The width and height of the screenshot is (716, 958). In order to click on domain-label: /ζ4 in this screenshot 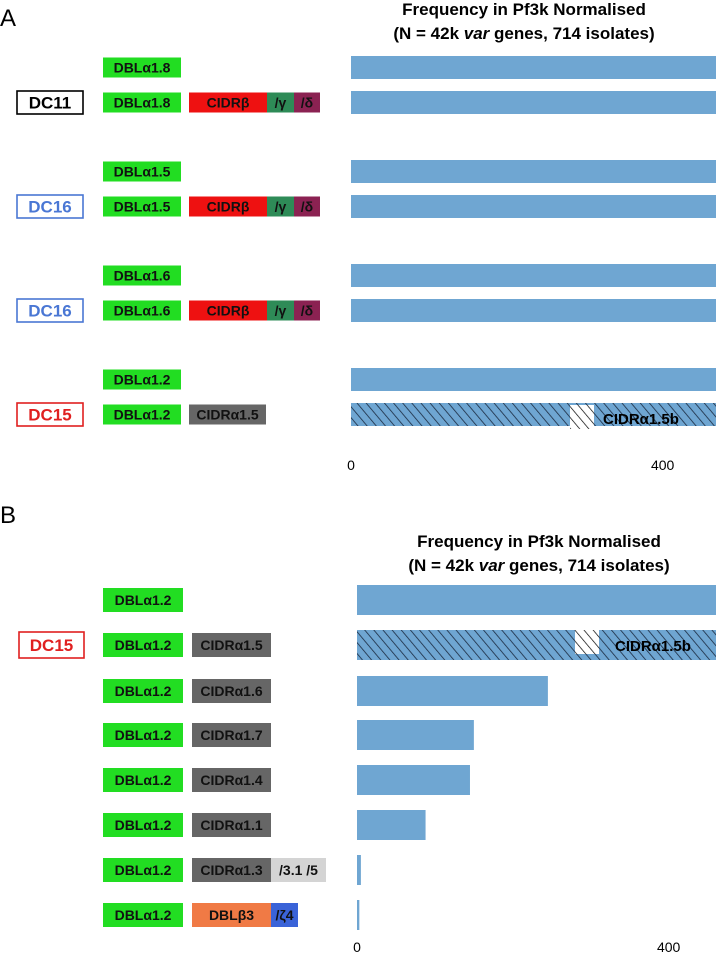, I will do `click(284, 915)`.